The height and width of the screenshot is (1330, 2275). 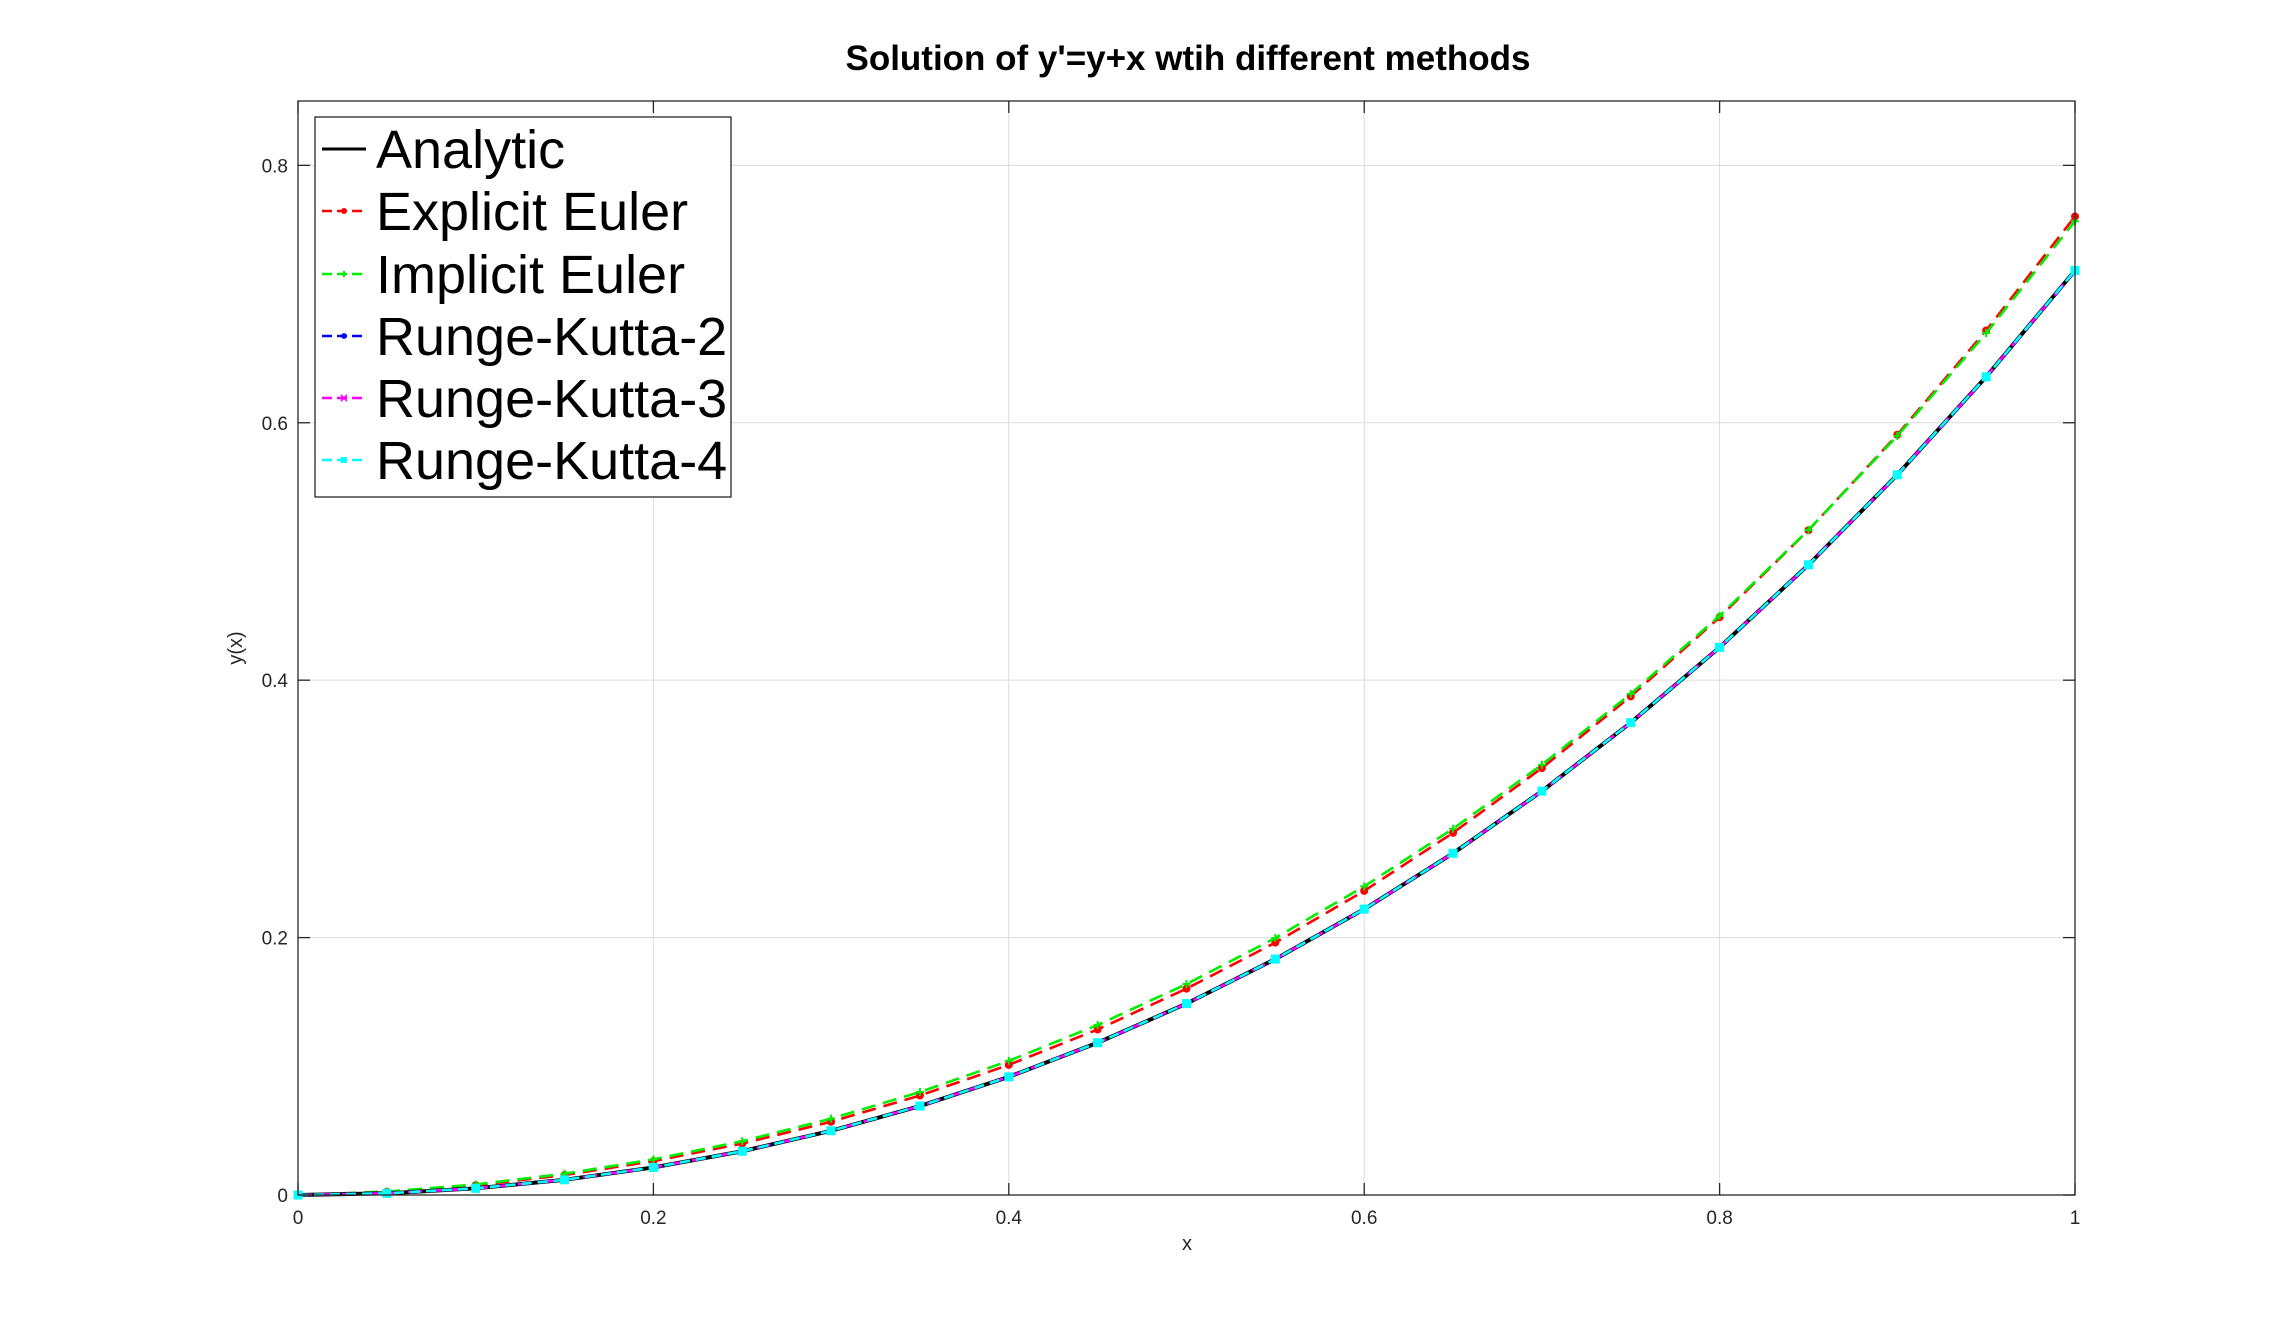 I want to click on legend-marker-implicit-euler, so click(x=344, y=274).